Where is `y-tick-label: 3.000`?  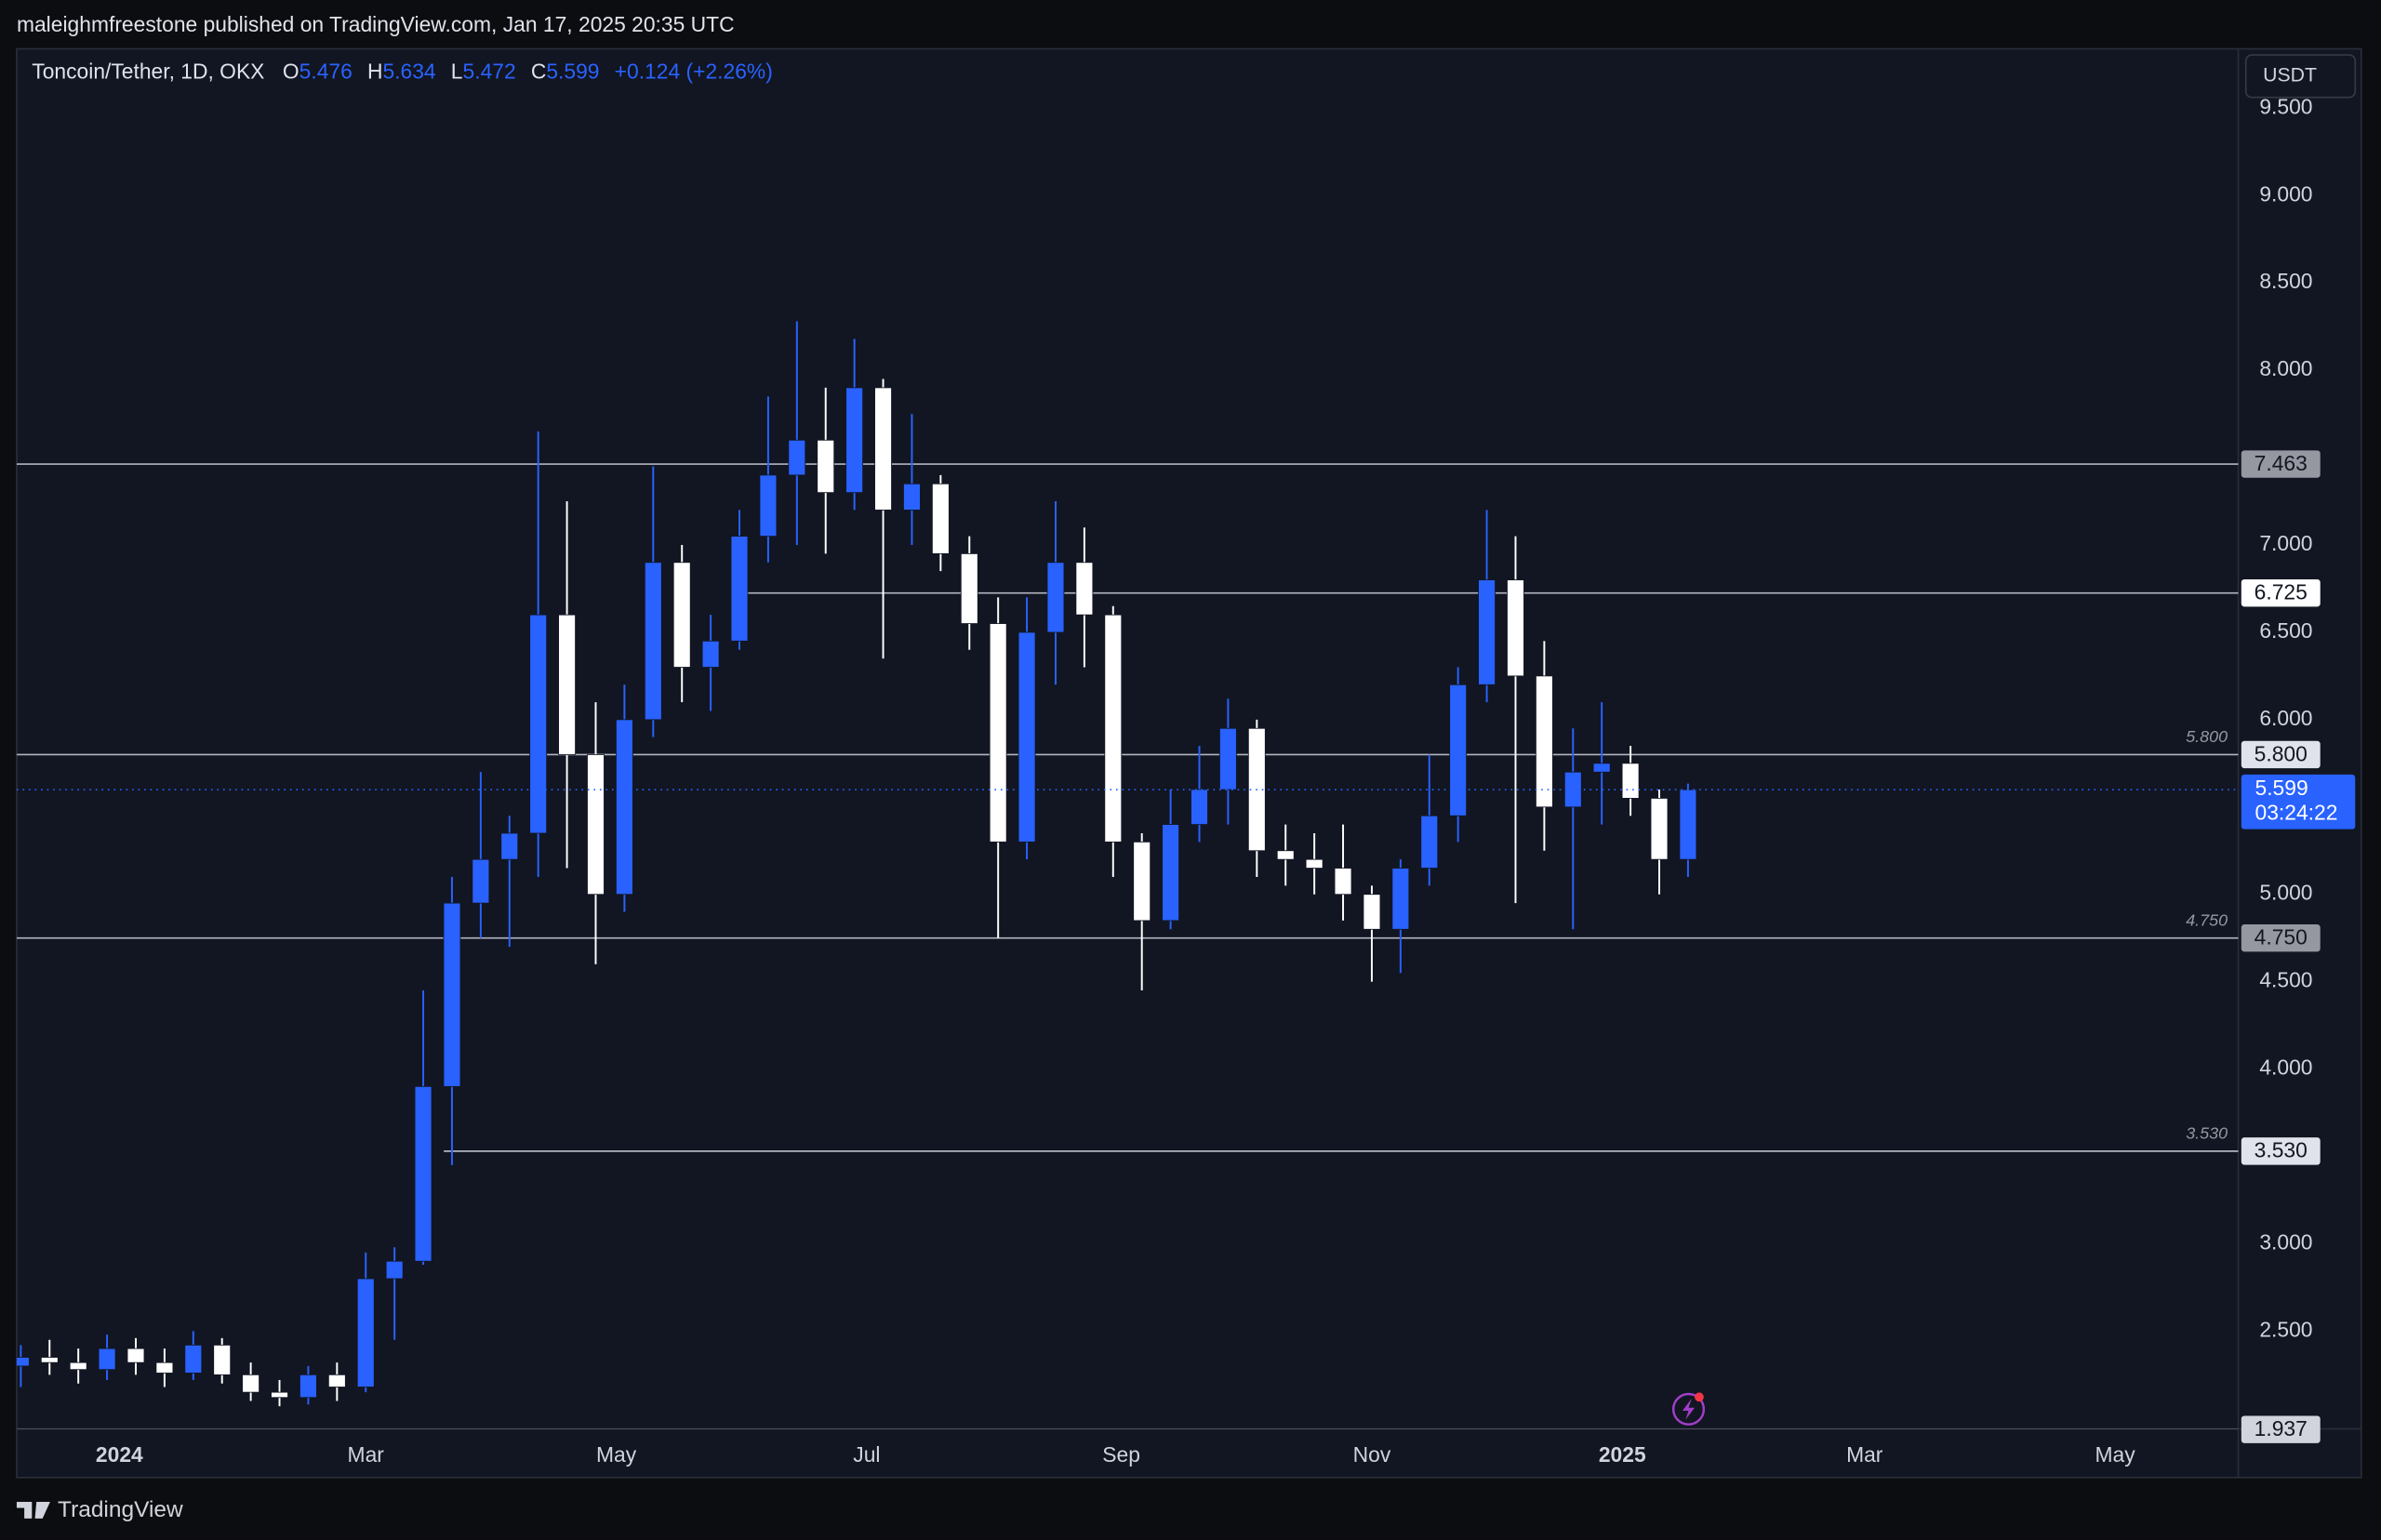
y-tick-label: 3.000 is located at coordinates (2286, 1241).